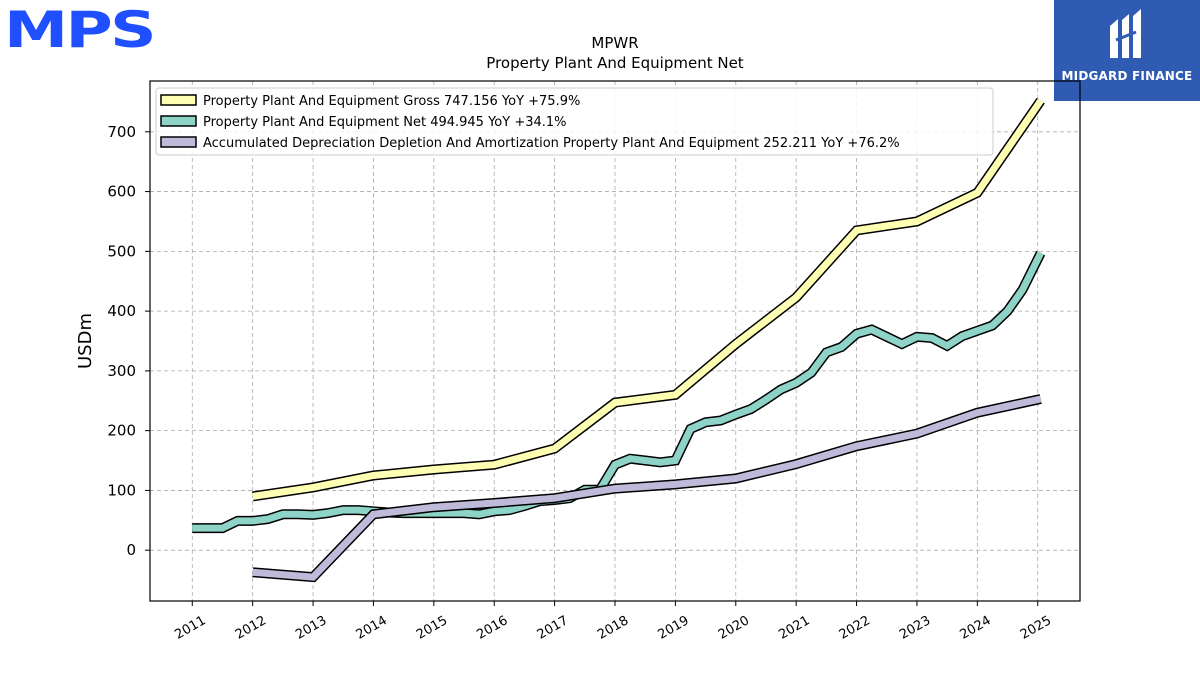 This screenshot has width=1200, height=675. What do you see at coordinates (121, 490) in the screenshot?
I see `y-tick-label: 100` at bounding box center [121, 490].